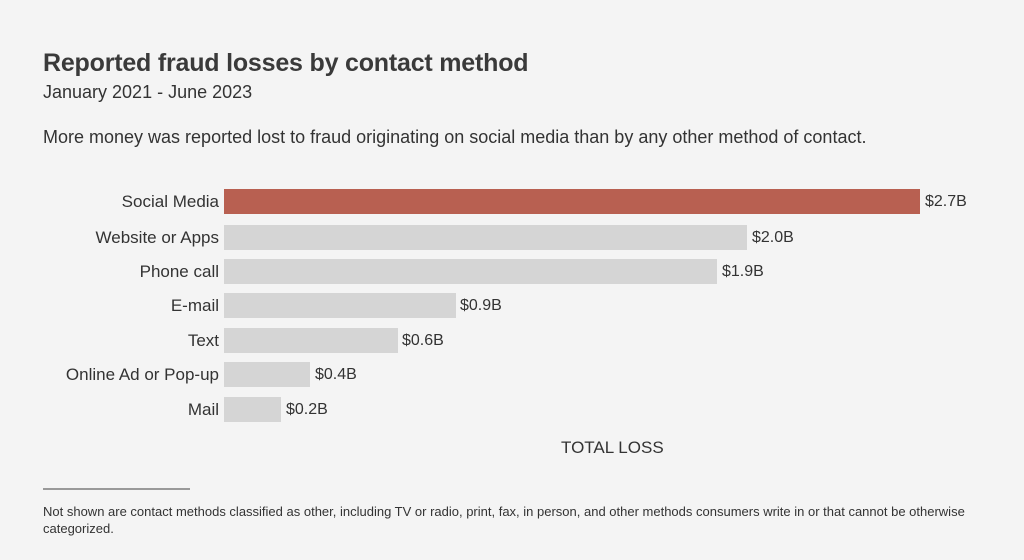 Image resolution: width=1024 pixels, height=560 pixels. Describe the element at coordinates (470, 271) in the screenshot. I see `bar-phone-call` at that location.